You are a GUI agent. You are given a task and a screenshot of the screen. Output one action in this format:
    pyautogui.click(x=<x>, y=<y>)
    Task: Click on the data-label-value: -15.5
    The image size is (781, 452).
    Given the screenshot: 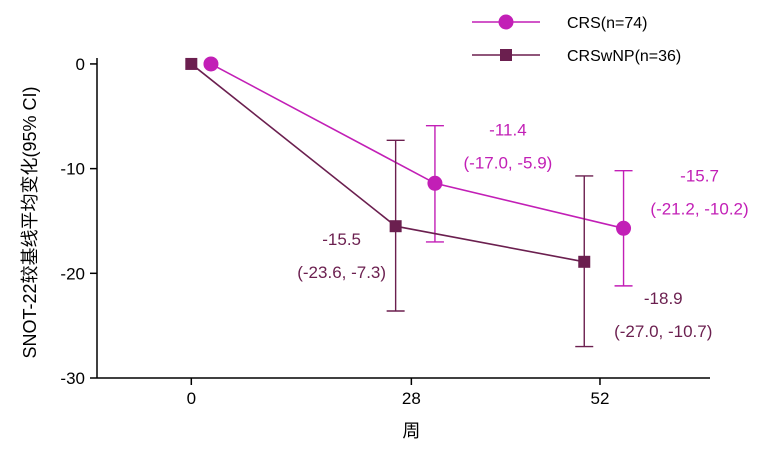 What is the action you would take?
    pyautogui.click(x=341, y=239)
    